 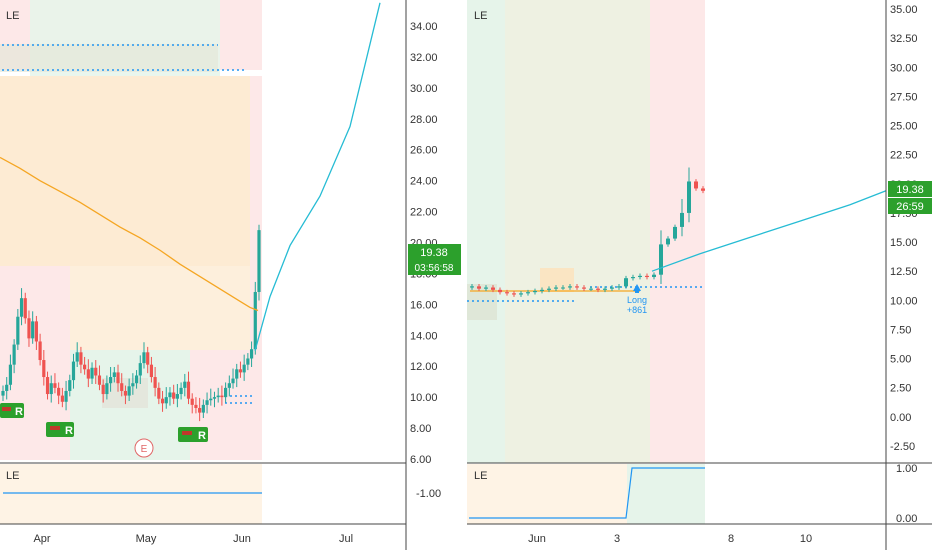 I want to click on right-time-axis: Jun 3 8 10, so click(x=670, y=539).